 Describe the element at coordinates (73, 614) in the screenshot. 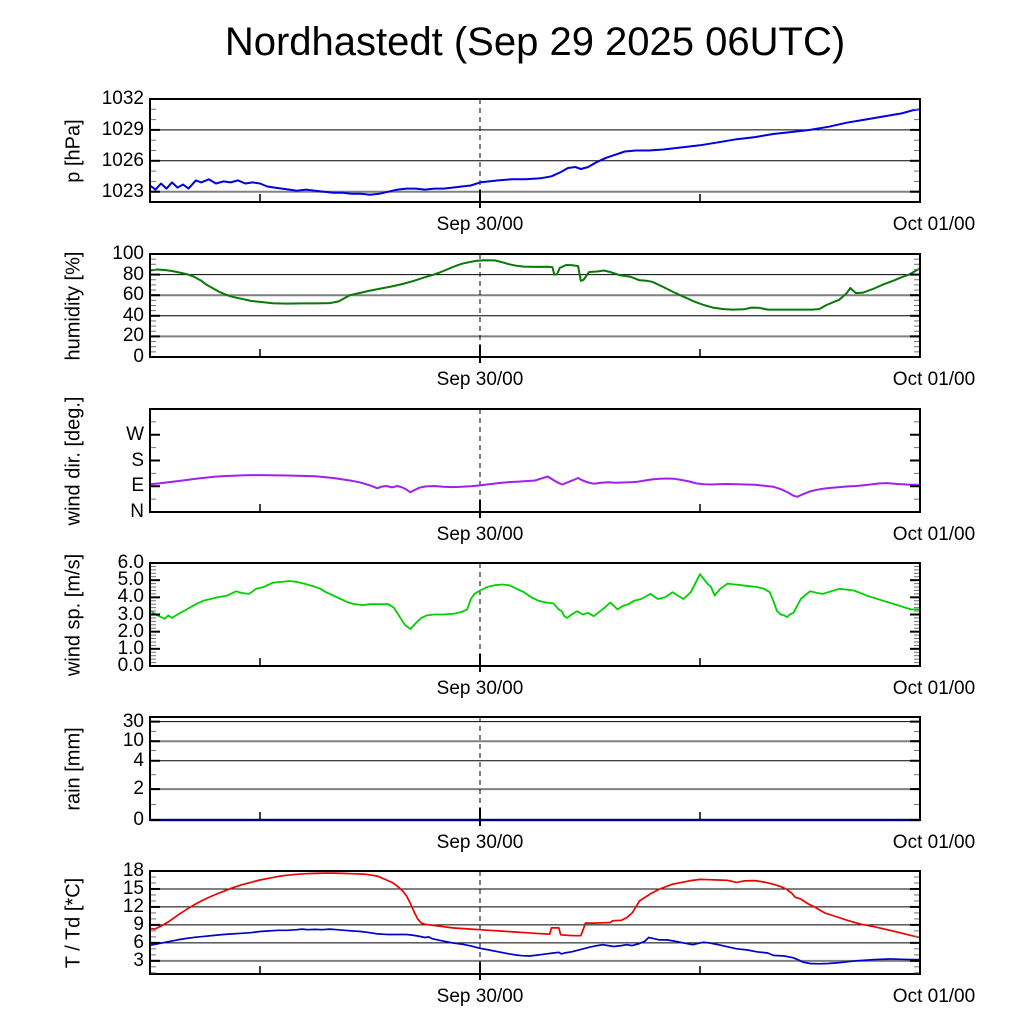

I see `y-axis-title-wind-speed: wind sp. [m/s]` at that location.